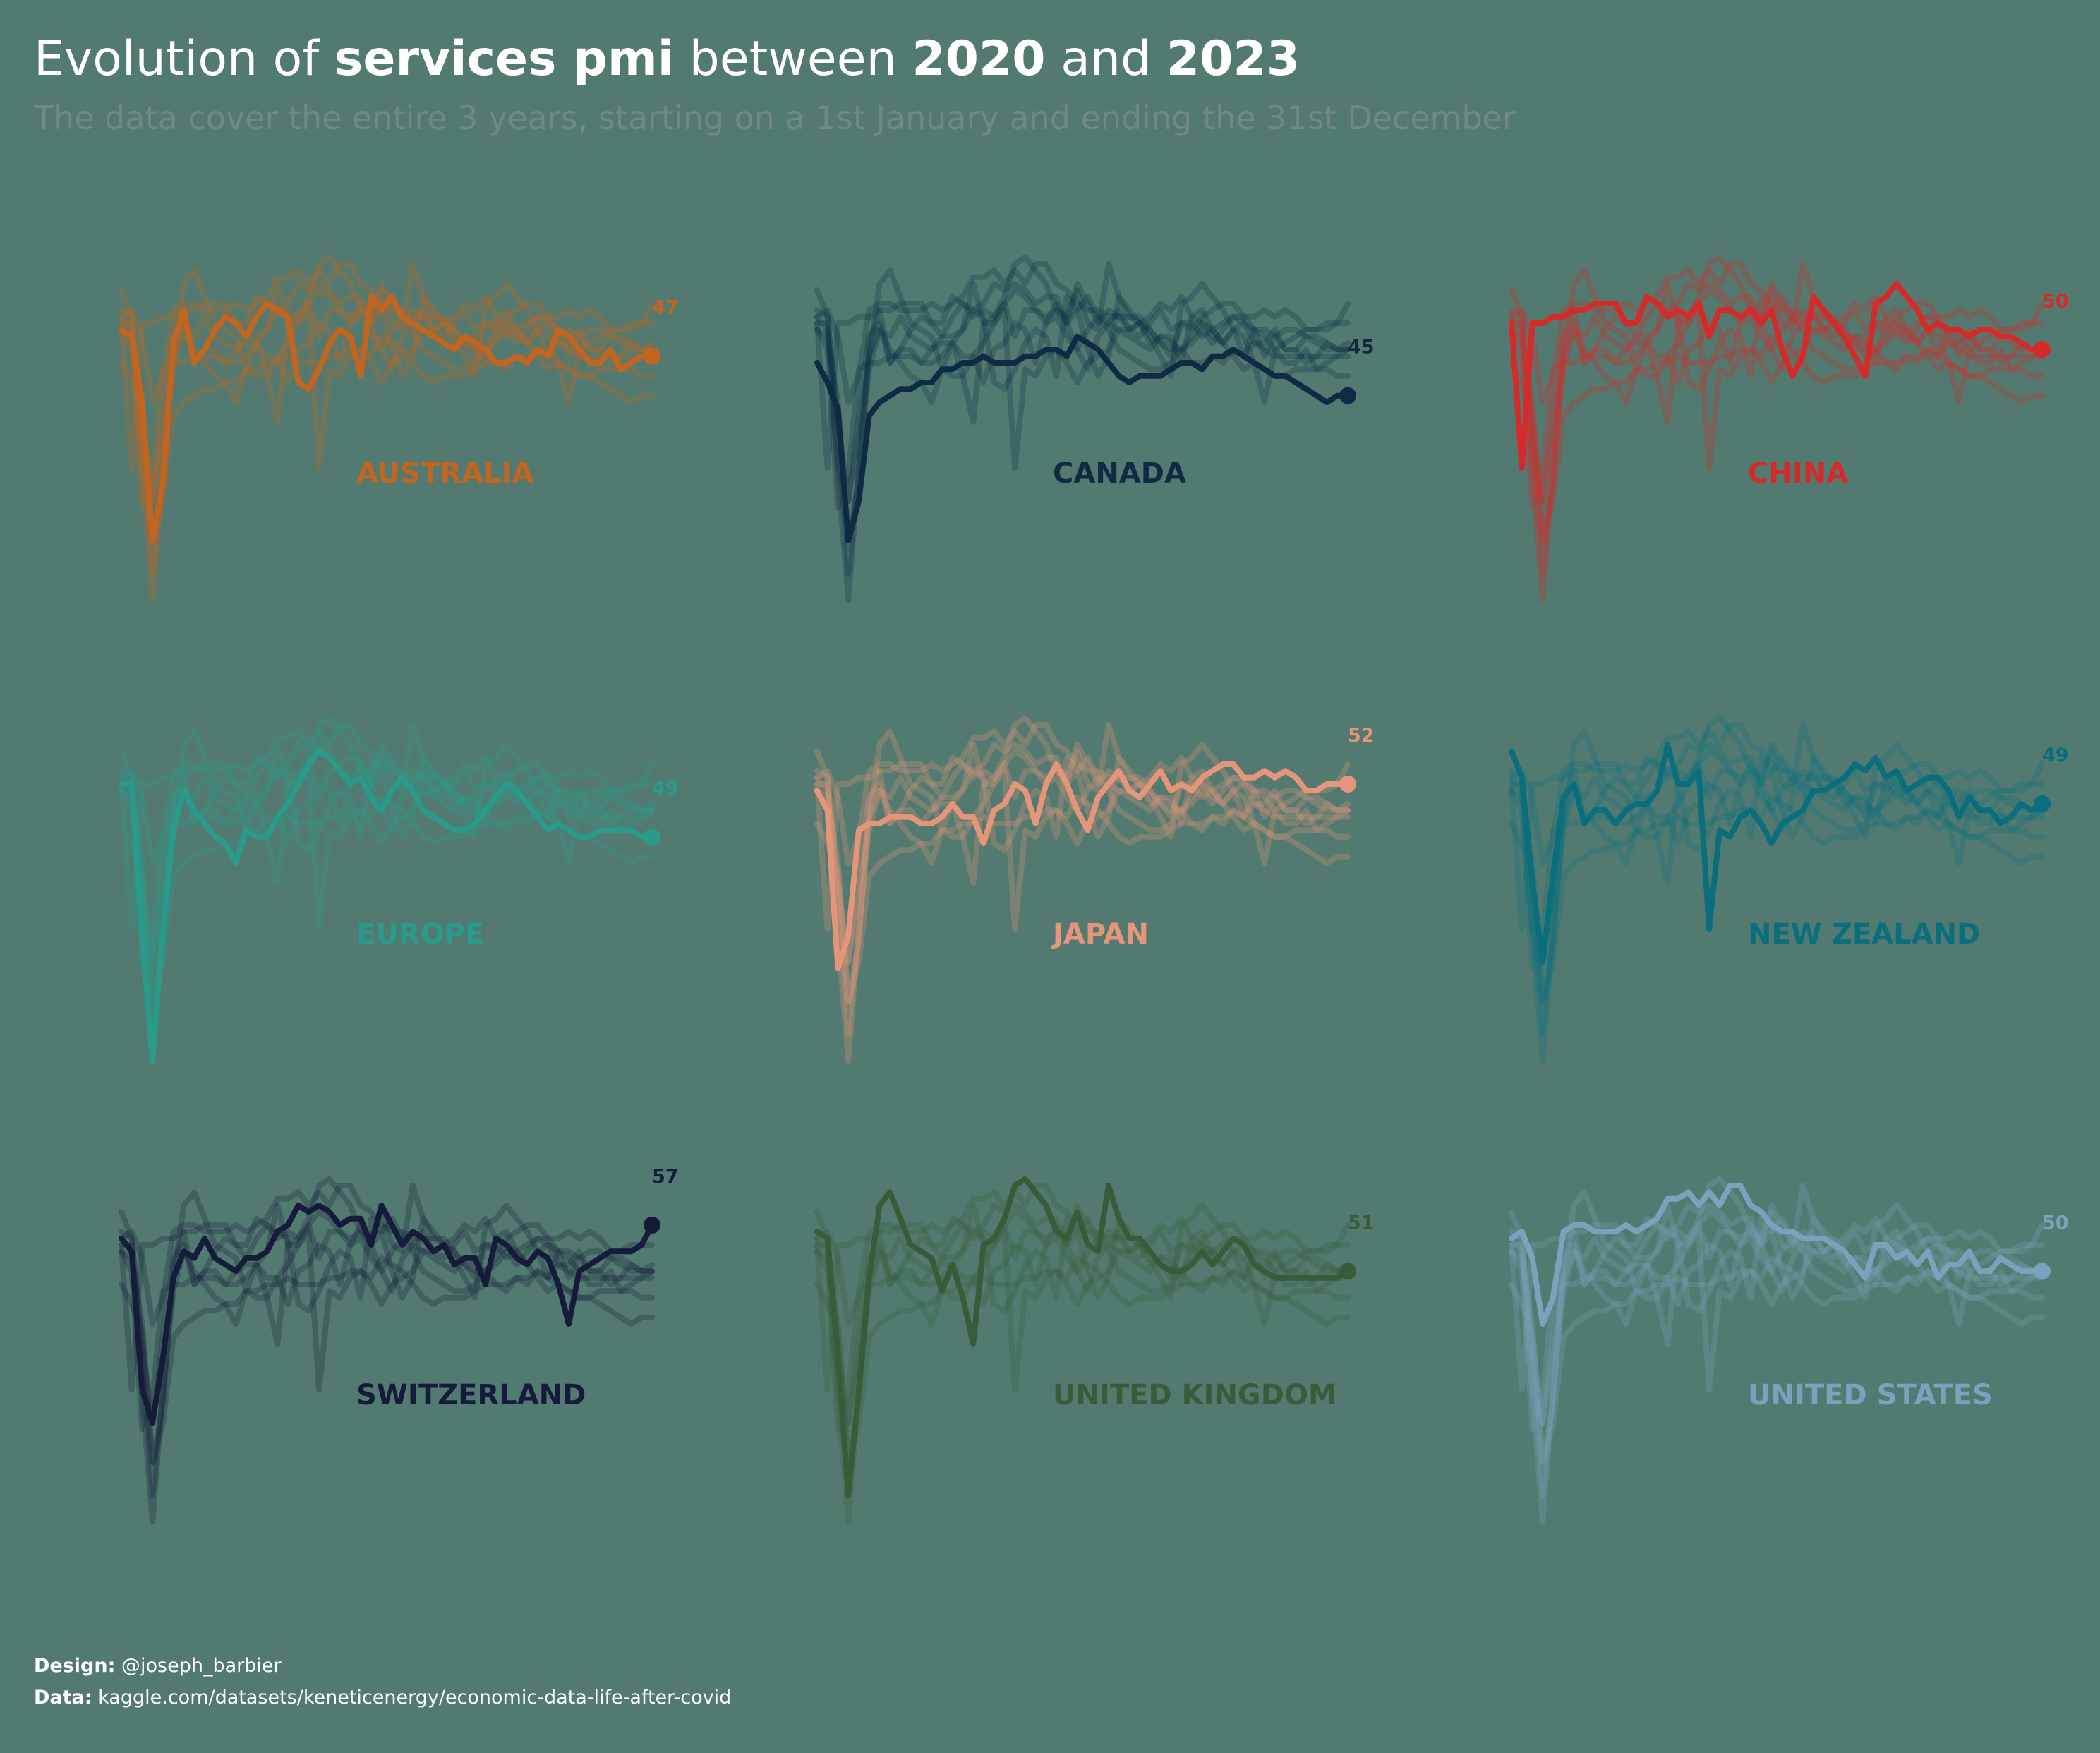 The height and width of the screenshot is (1753, 2100). What do you see at coordinates (1100, 934) in the screenshot?
I see `panel-label-japan: JAPAN` at bounding box center [1100, 934].